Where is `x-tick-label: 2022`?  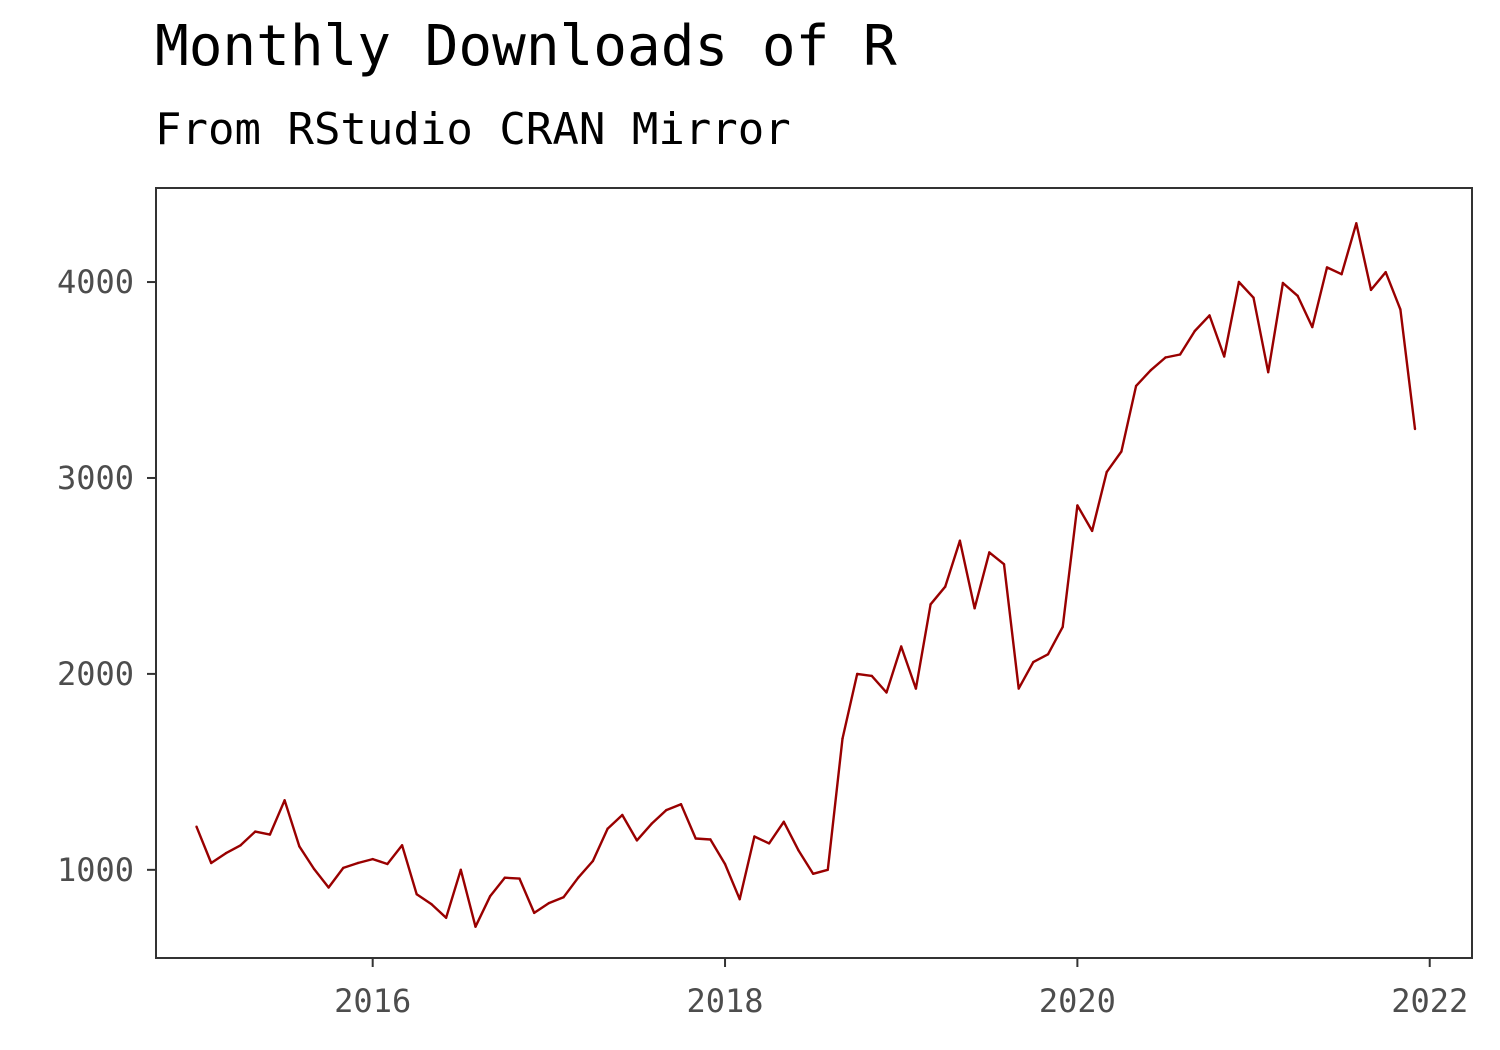 x-tick-label: 2022 is located at coordinates (1429, 1001).